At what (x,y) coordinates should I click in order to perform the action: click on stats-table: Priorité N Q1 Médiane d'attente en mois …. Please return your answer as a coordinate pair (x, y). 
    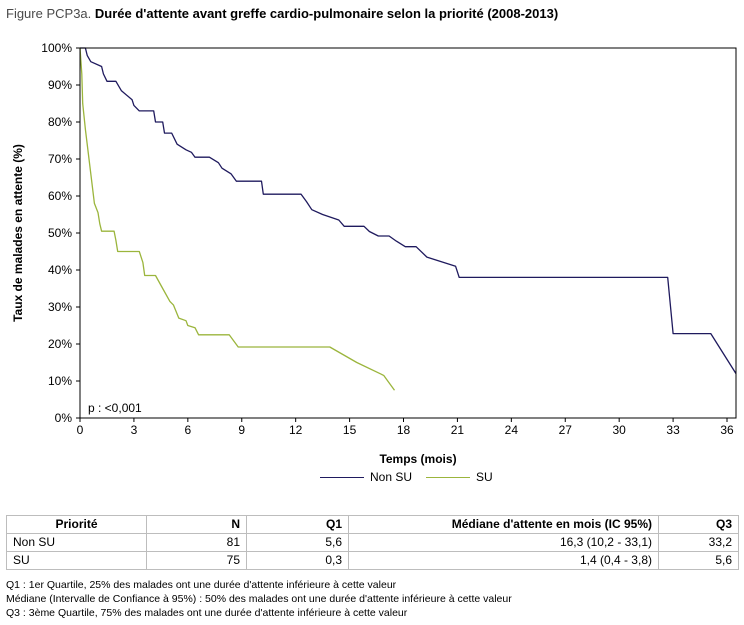
    Looking at the image, I should click on (372, 542).